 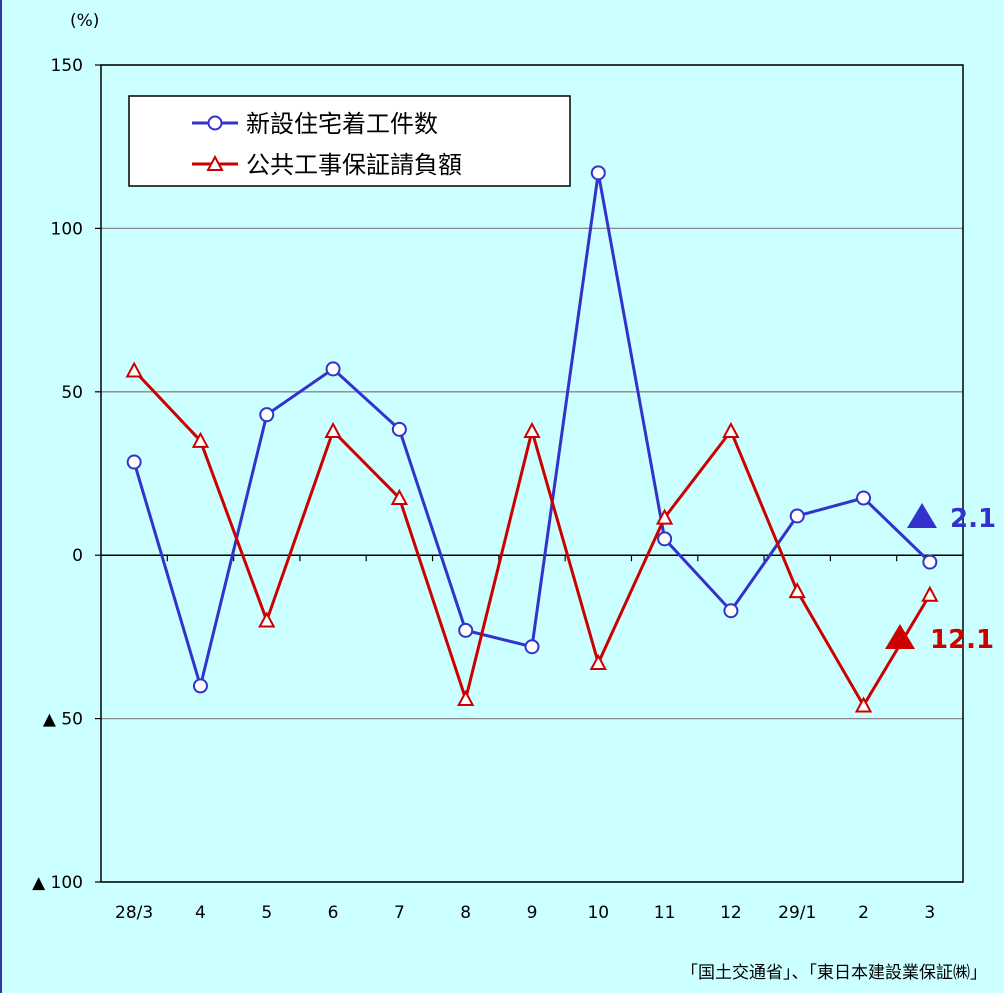 What do you see at coordinates (63, 720) in the screenshot?
I see `y-tick-label: ▲ 50` at bounding box center [63, 720].